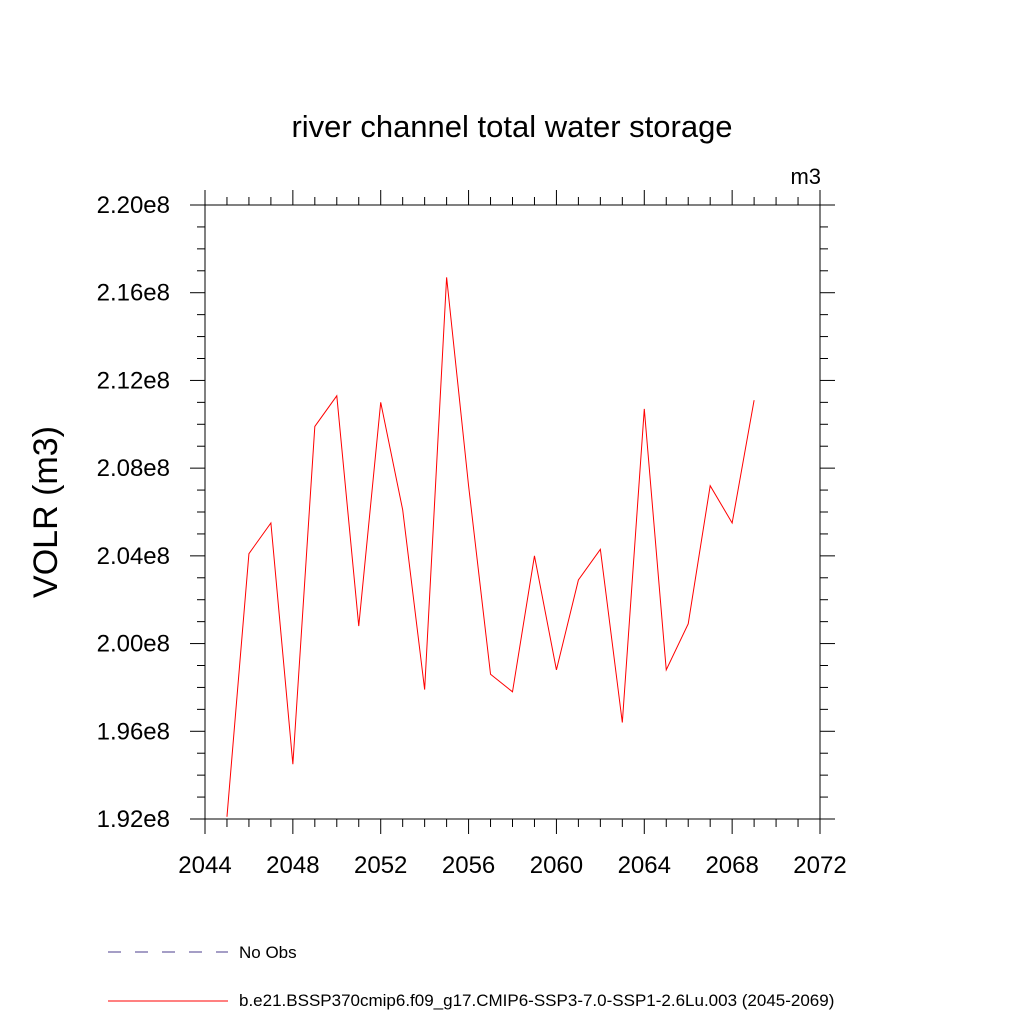 This screenshot has height=1024, width=1024. Describe the element at coordinates (819, 865) in the screenshot. I see `x-tick-label: 2072` at that location.